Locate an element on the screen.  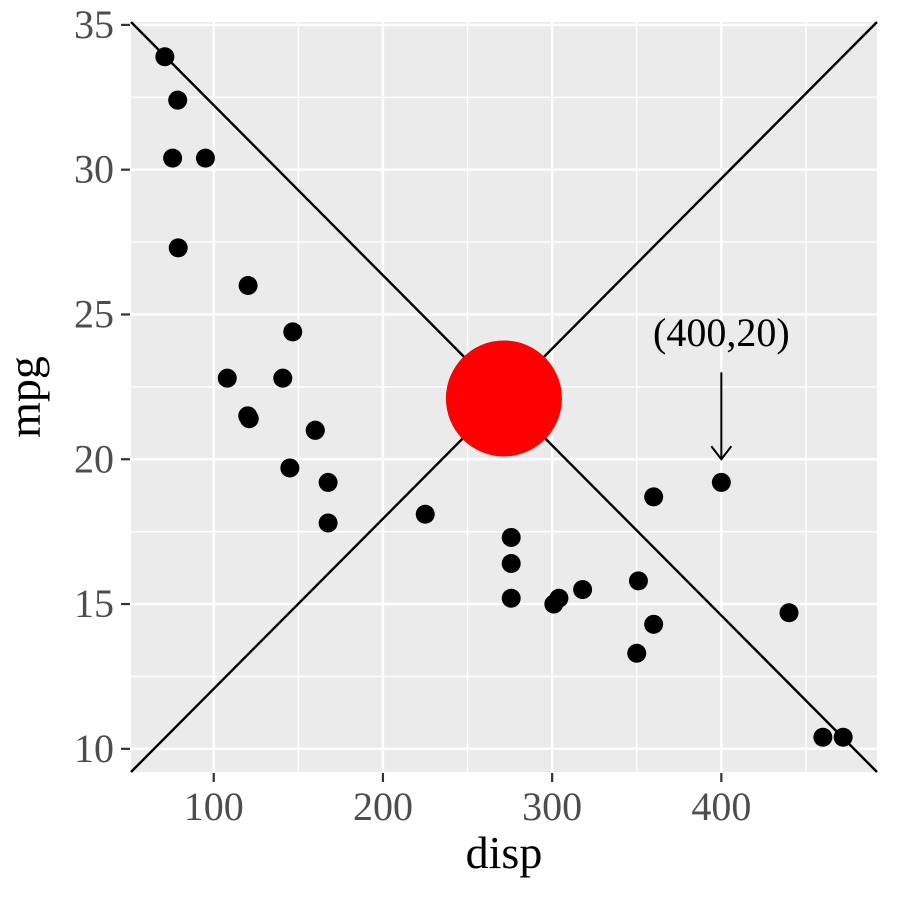
y-tick-label: 20 is located at coordinates (94, 458).